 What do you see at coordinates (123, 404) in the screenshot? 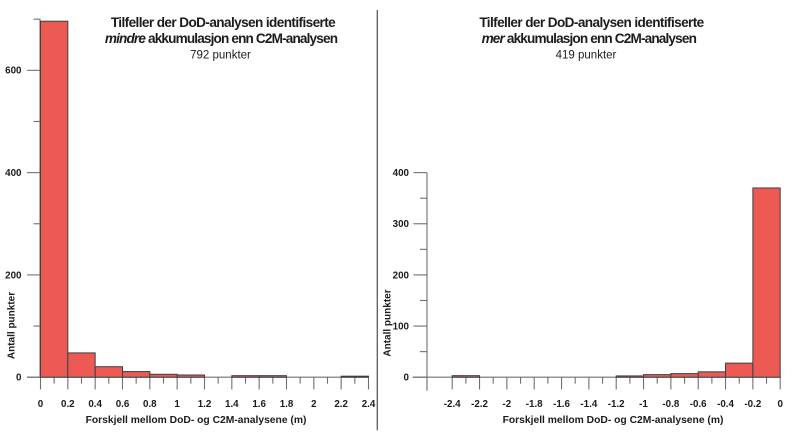
I see `svg-text: 0.6` at bounding box center [123, 404].